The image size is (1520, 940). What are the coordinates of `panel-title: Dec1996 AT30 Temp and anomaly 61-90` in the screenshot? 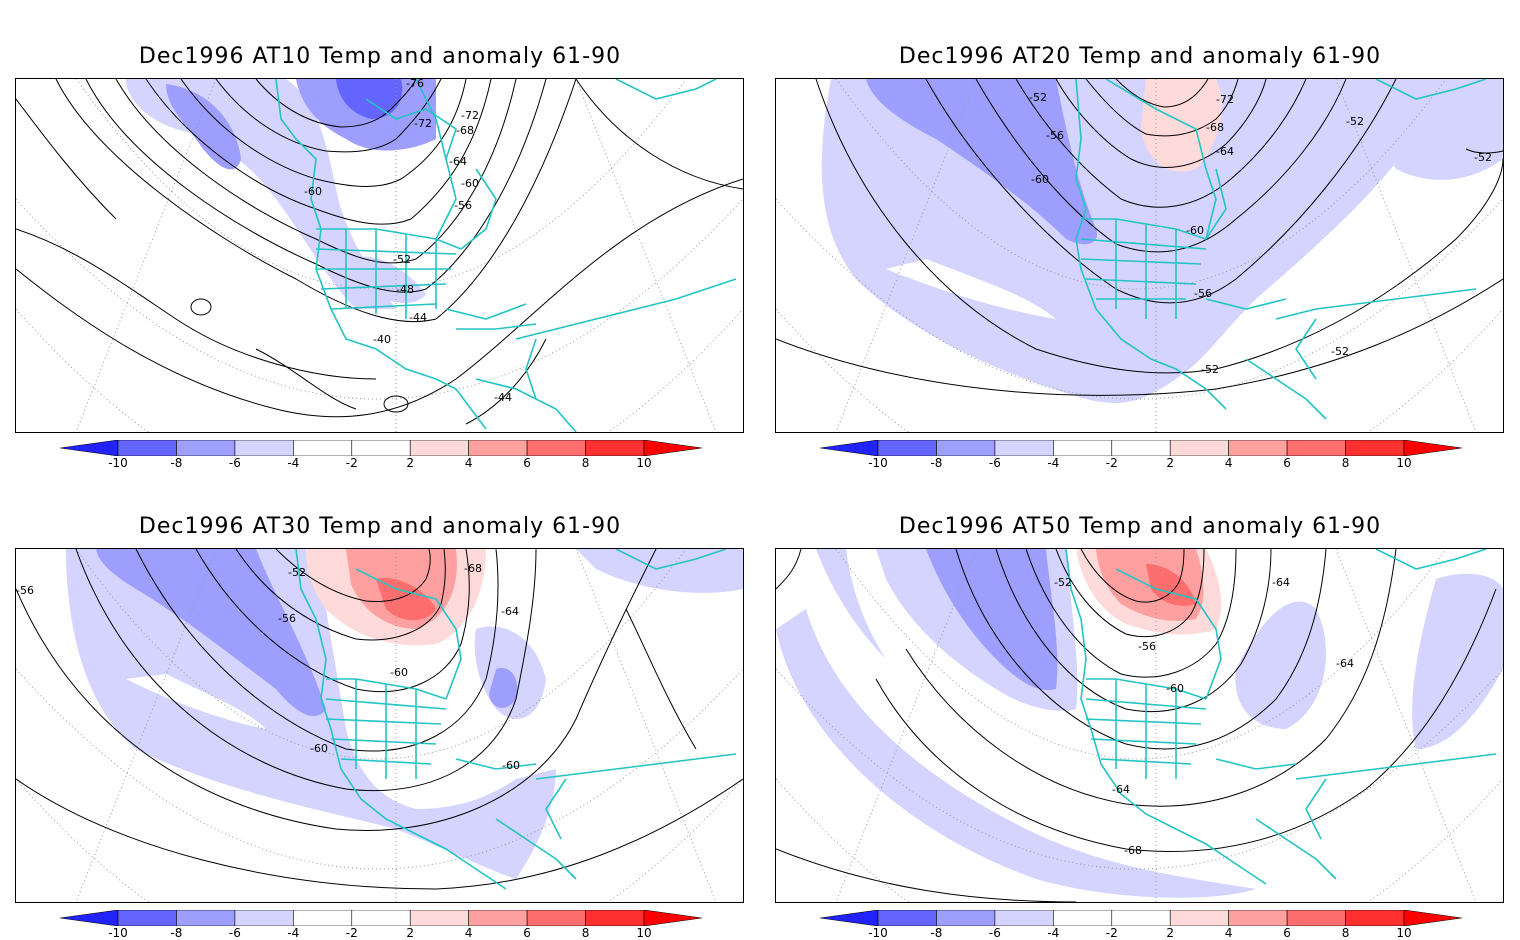 It's located at (380, 526).